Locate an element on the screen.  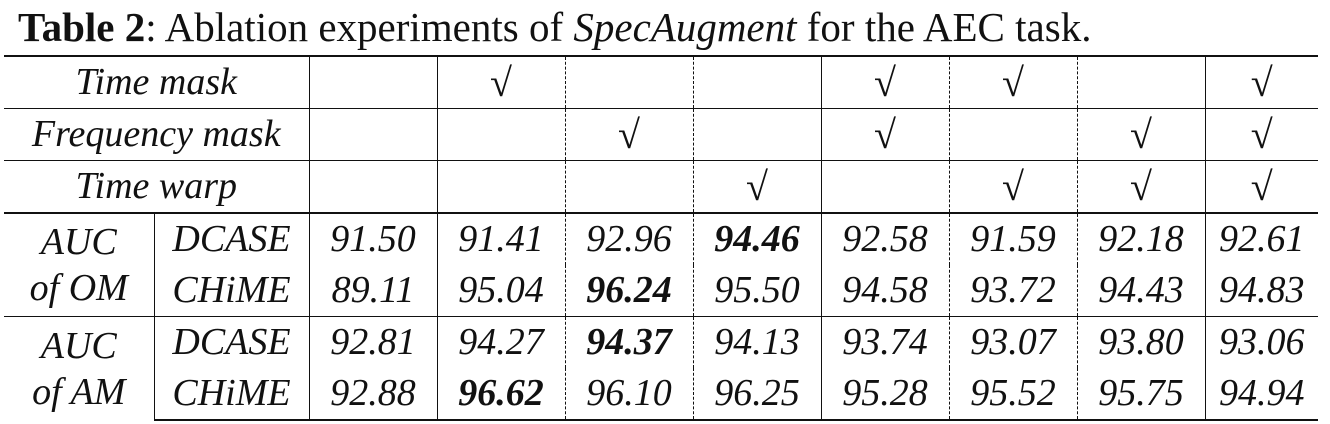
augmentation-label: Frequency mask is located at coordinates (156, 134).